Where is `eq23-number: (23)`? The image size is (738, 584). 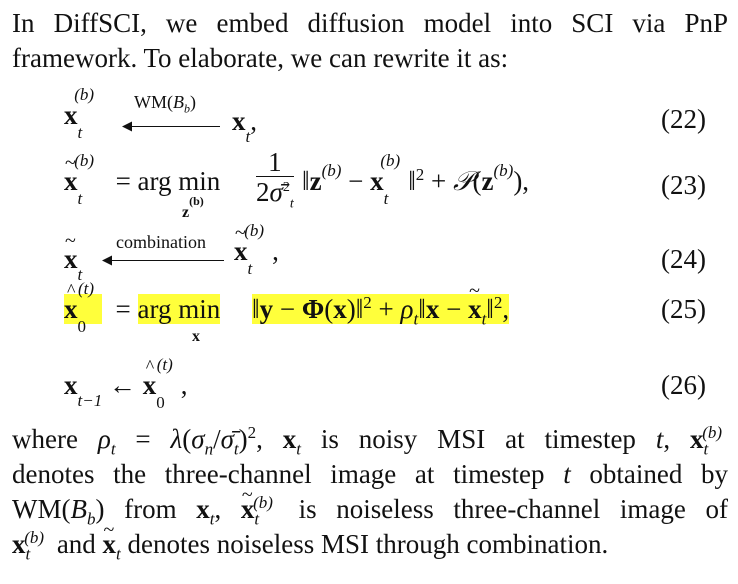
eq23-number: (23) is located at coordinates (683, 185).